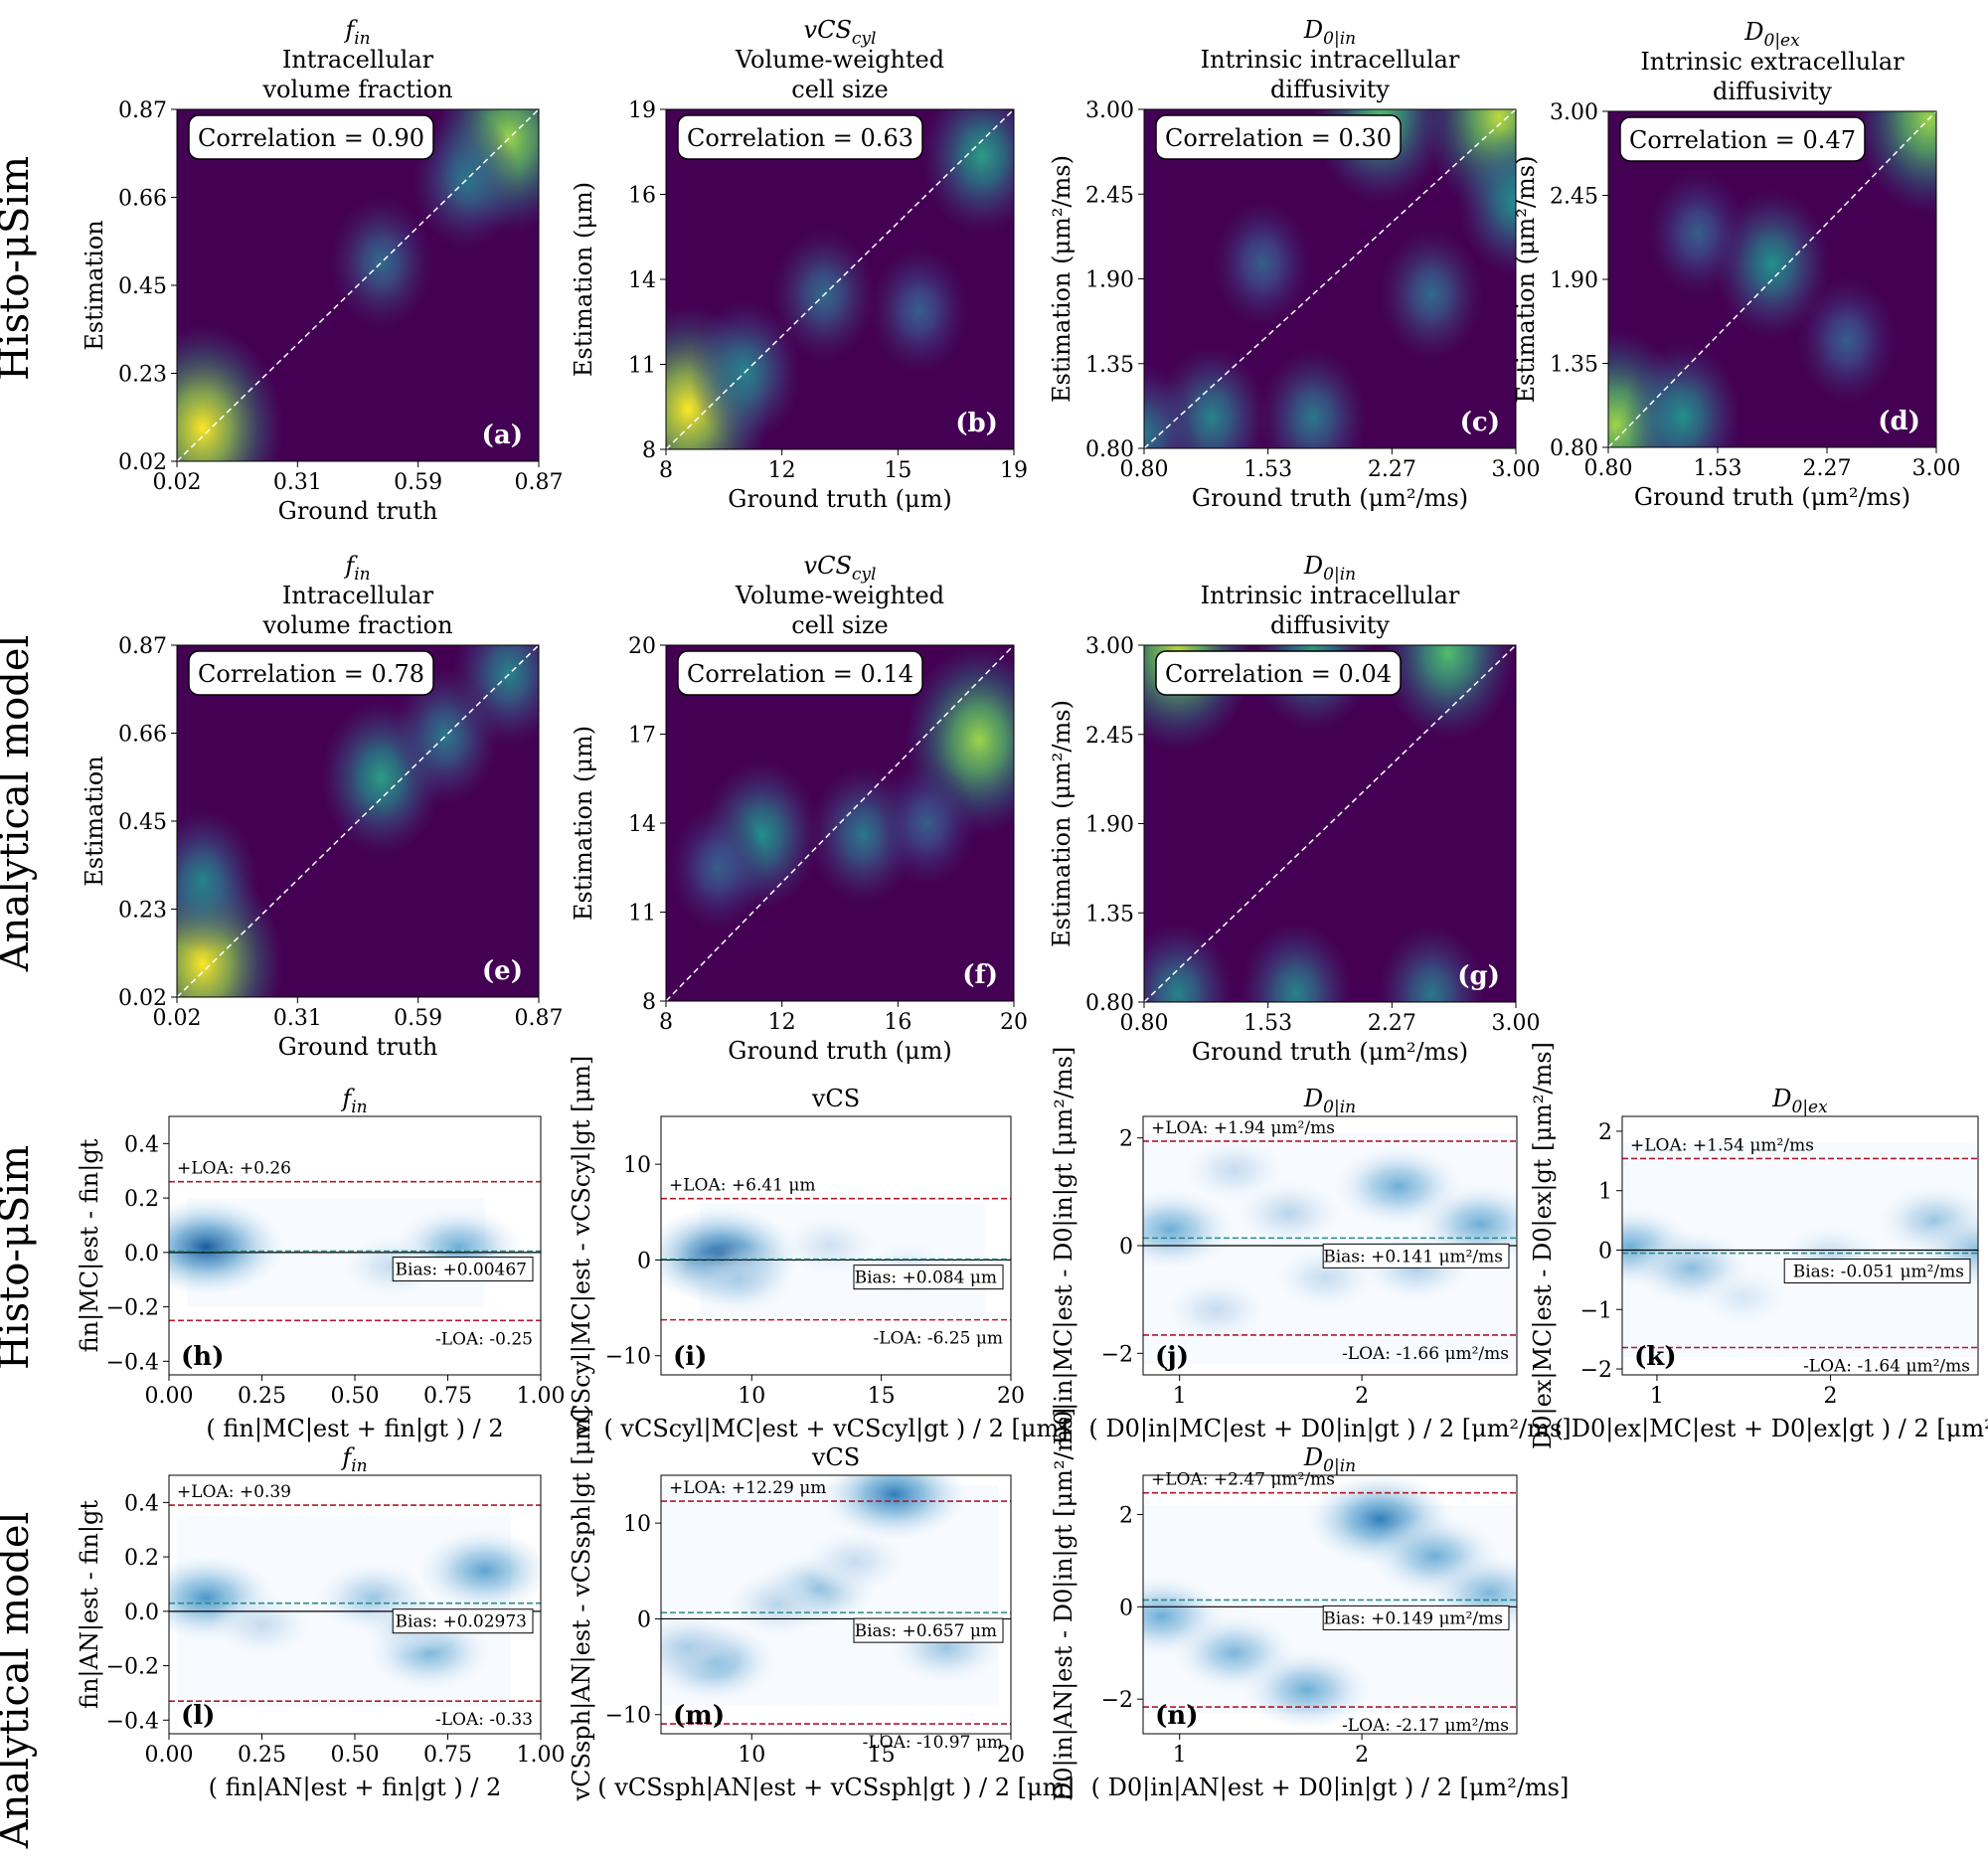 The width and height of the screenshot is (1988, 1859). Describe the element at coordinates (203, 1357) in the screenshot. I see `panel-label: (h)` at that location.